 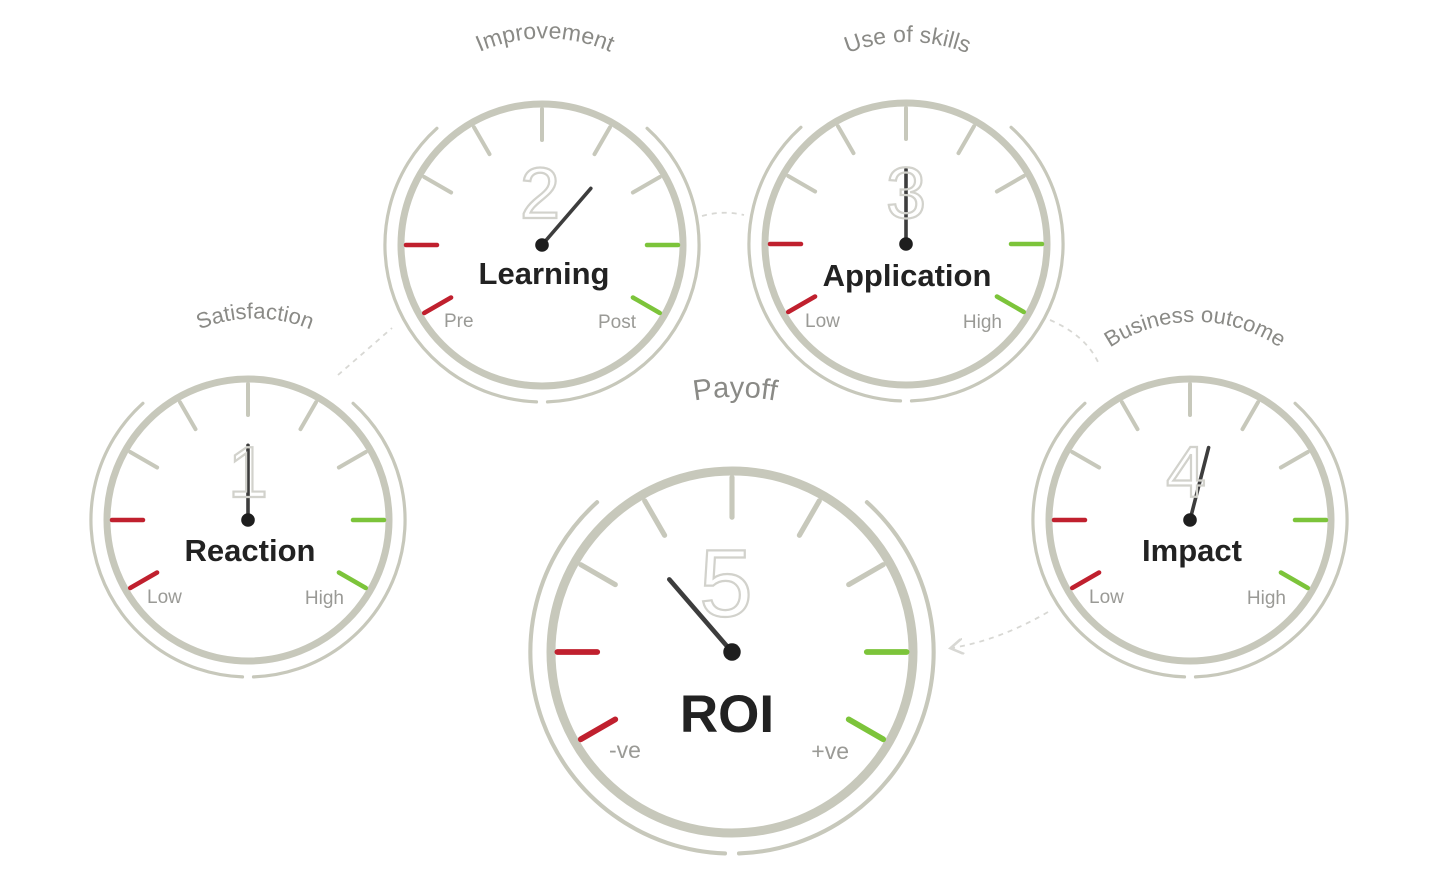 What do you see at coordinates (628, 678) in the screenshot?
I see `roi-outer-arc-left` at bounding box center [628, 678].